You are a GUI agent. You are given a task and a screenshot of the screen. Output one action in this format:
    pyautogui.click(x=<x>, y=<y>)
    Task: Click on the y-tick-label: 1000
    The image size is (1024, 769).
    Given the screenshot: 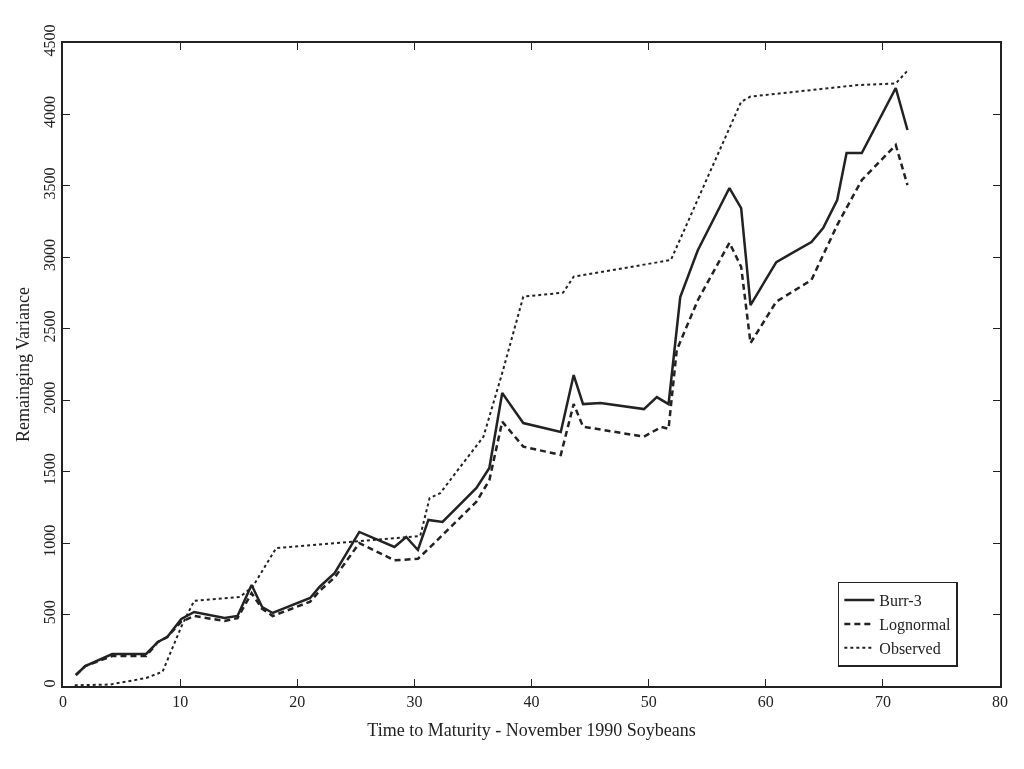 What is the action you would take?
    pyautogui.click(x=49, y=540)
    